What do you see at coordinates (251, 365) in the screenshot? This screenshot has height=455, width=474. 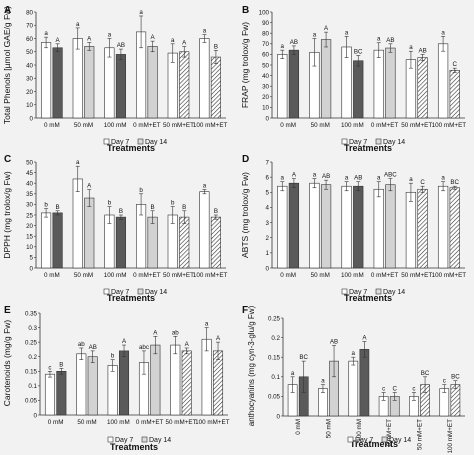 I see `y-axis-label: anthocyanins (mg cyn-3-glu/g Fw)` at bounding box center [251, 365].